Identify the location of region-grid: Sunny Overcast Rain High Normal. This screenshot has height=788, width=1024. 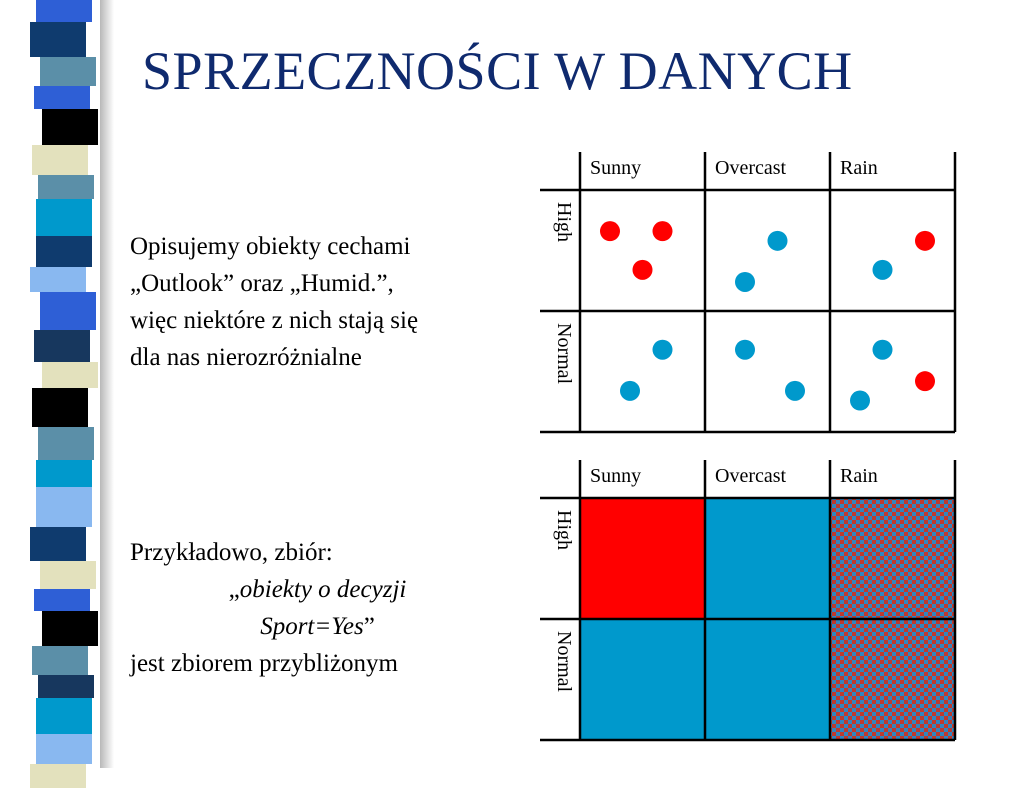
(748, 601).